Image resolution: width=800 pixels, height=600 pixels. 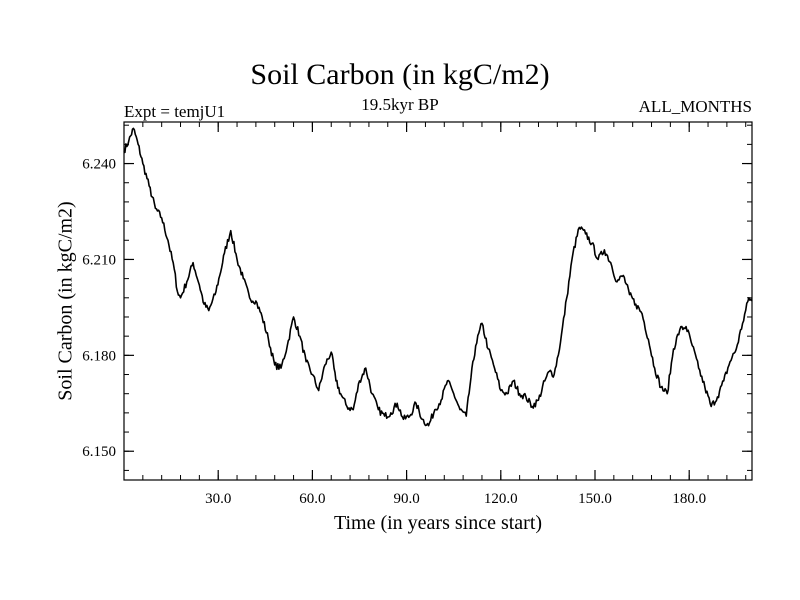 What do you see at coordinates (695, 106) in the screenshot?
I see `months-label: ALL_MONTHS` at bounding box center [695, 106].